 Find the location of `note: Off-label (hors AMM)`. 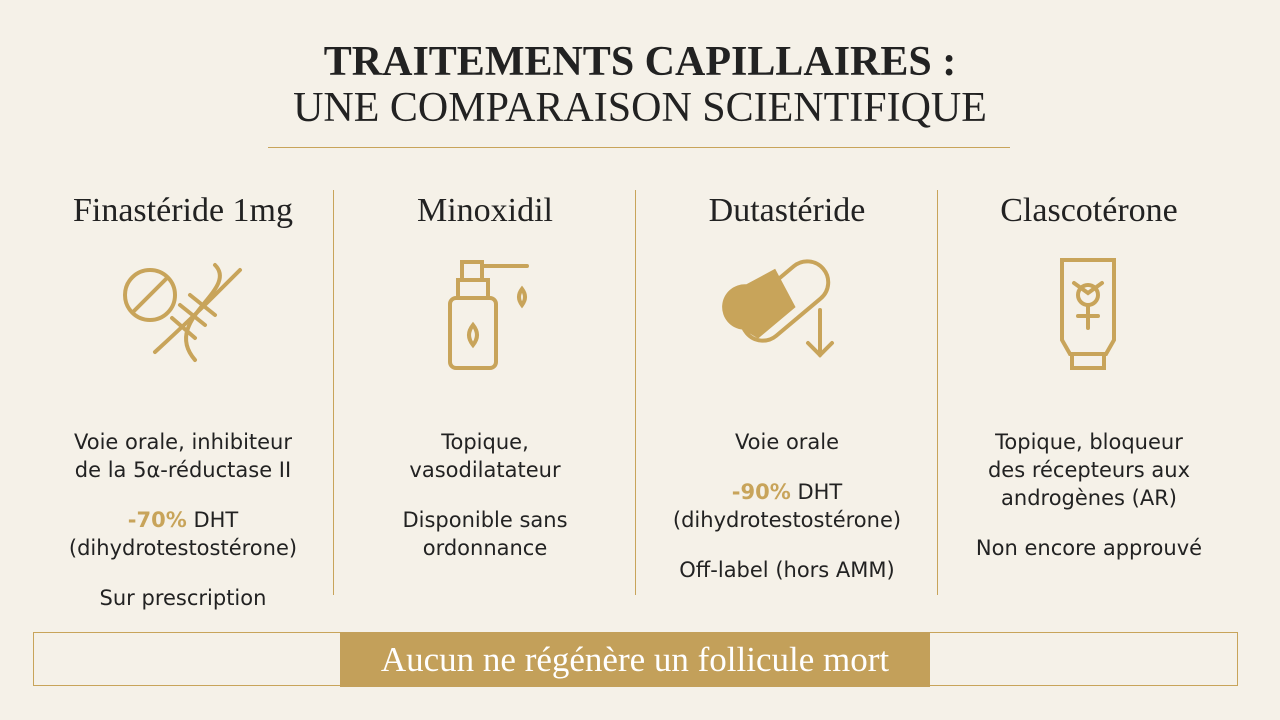

note: Off-label (hors AMM) is located at coordinates (787, 570).